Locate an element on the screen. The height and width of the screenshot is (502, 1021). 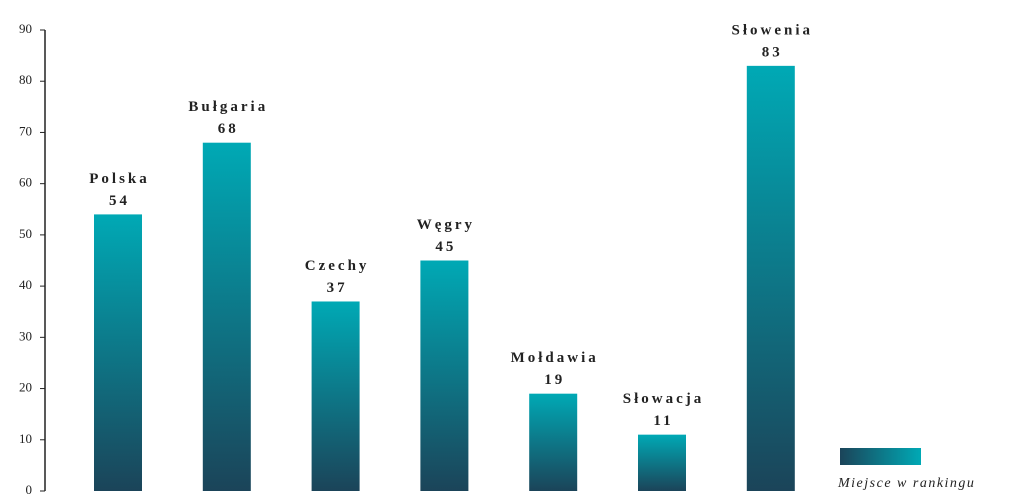
value-label: 68 is located at coordinates (228, 129).